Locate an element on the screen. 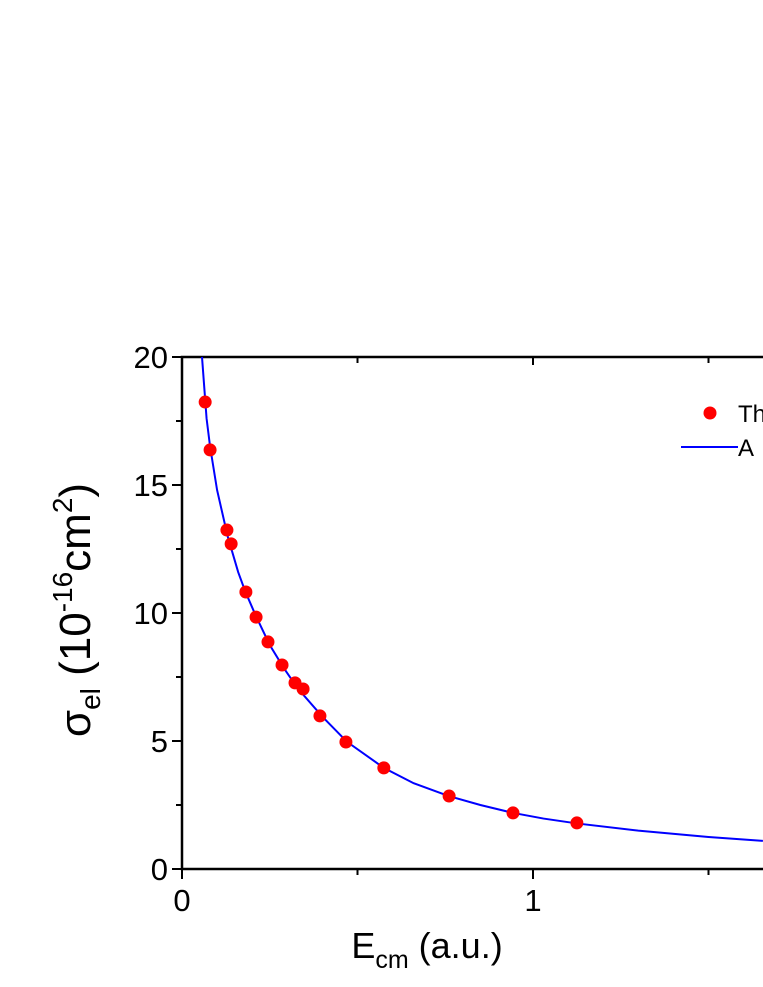 This screenshot has width=763, height=987. legend: Th A is located at coordinates (722, 431).